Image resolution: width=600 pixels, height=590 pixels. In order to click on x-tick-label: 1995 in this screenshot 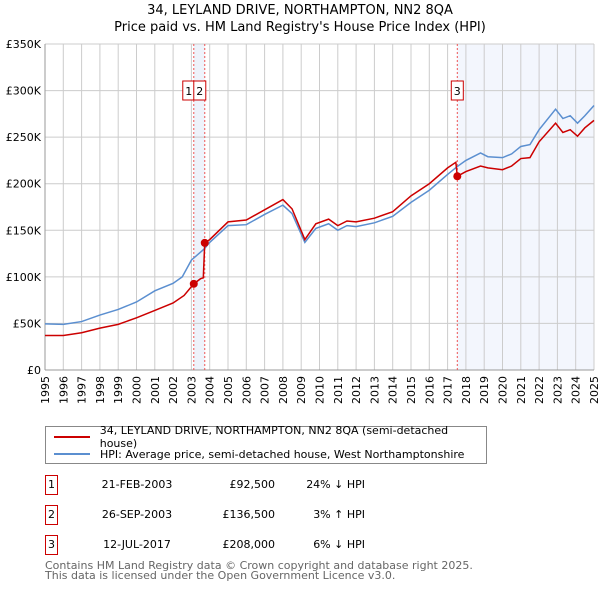, I will do `click(45, 390)`.